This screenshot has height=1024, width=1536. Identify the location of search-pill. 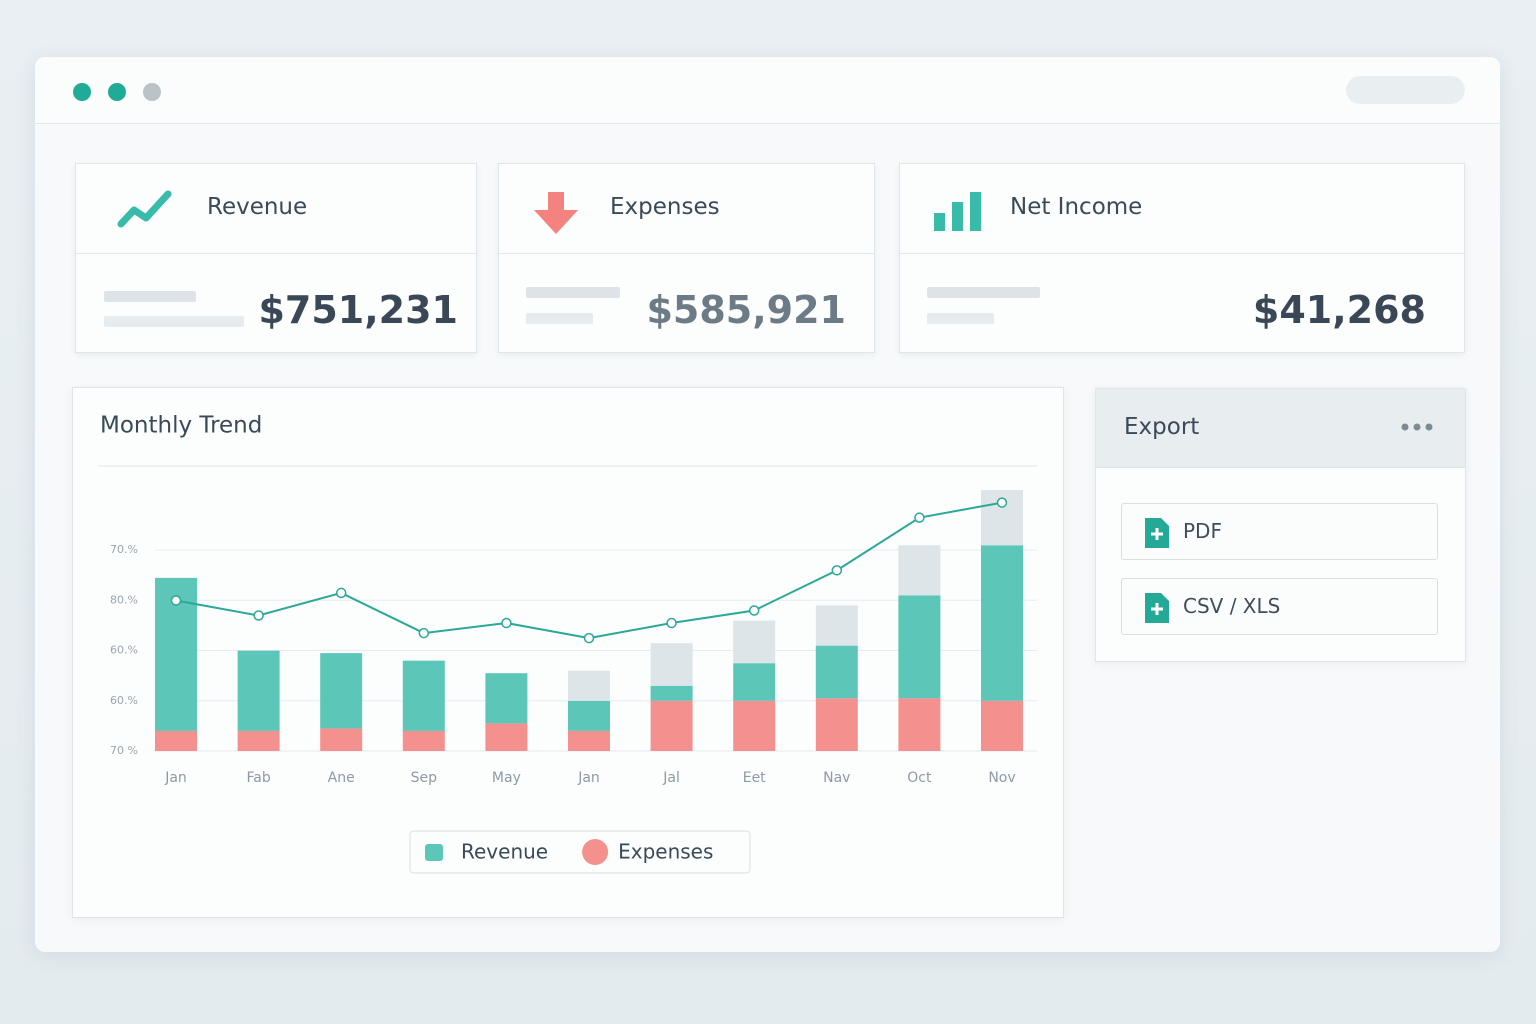
(1405, 90).